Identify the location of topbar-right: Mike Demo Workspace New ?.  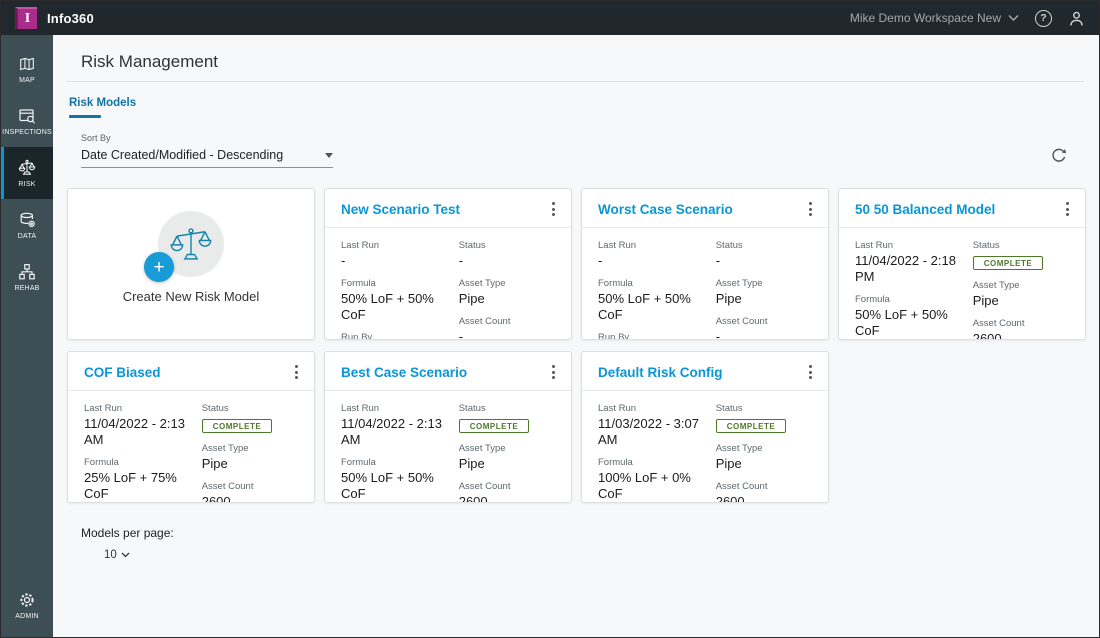
(967, 18).